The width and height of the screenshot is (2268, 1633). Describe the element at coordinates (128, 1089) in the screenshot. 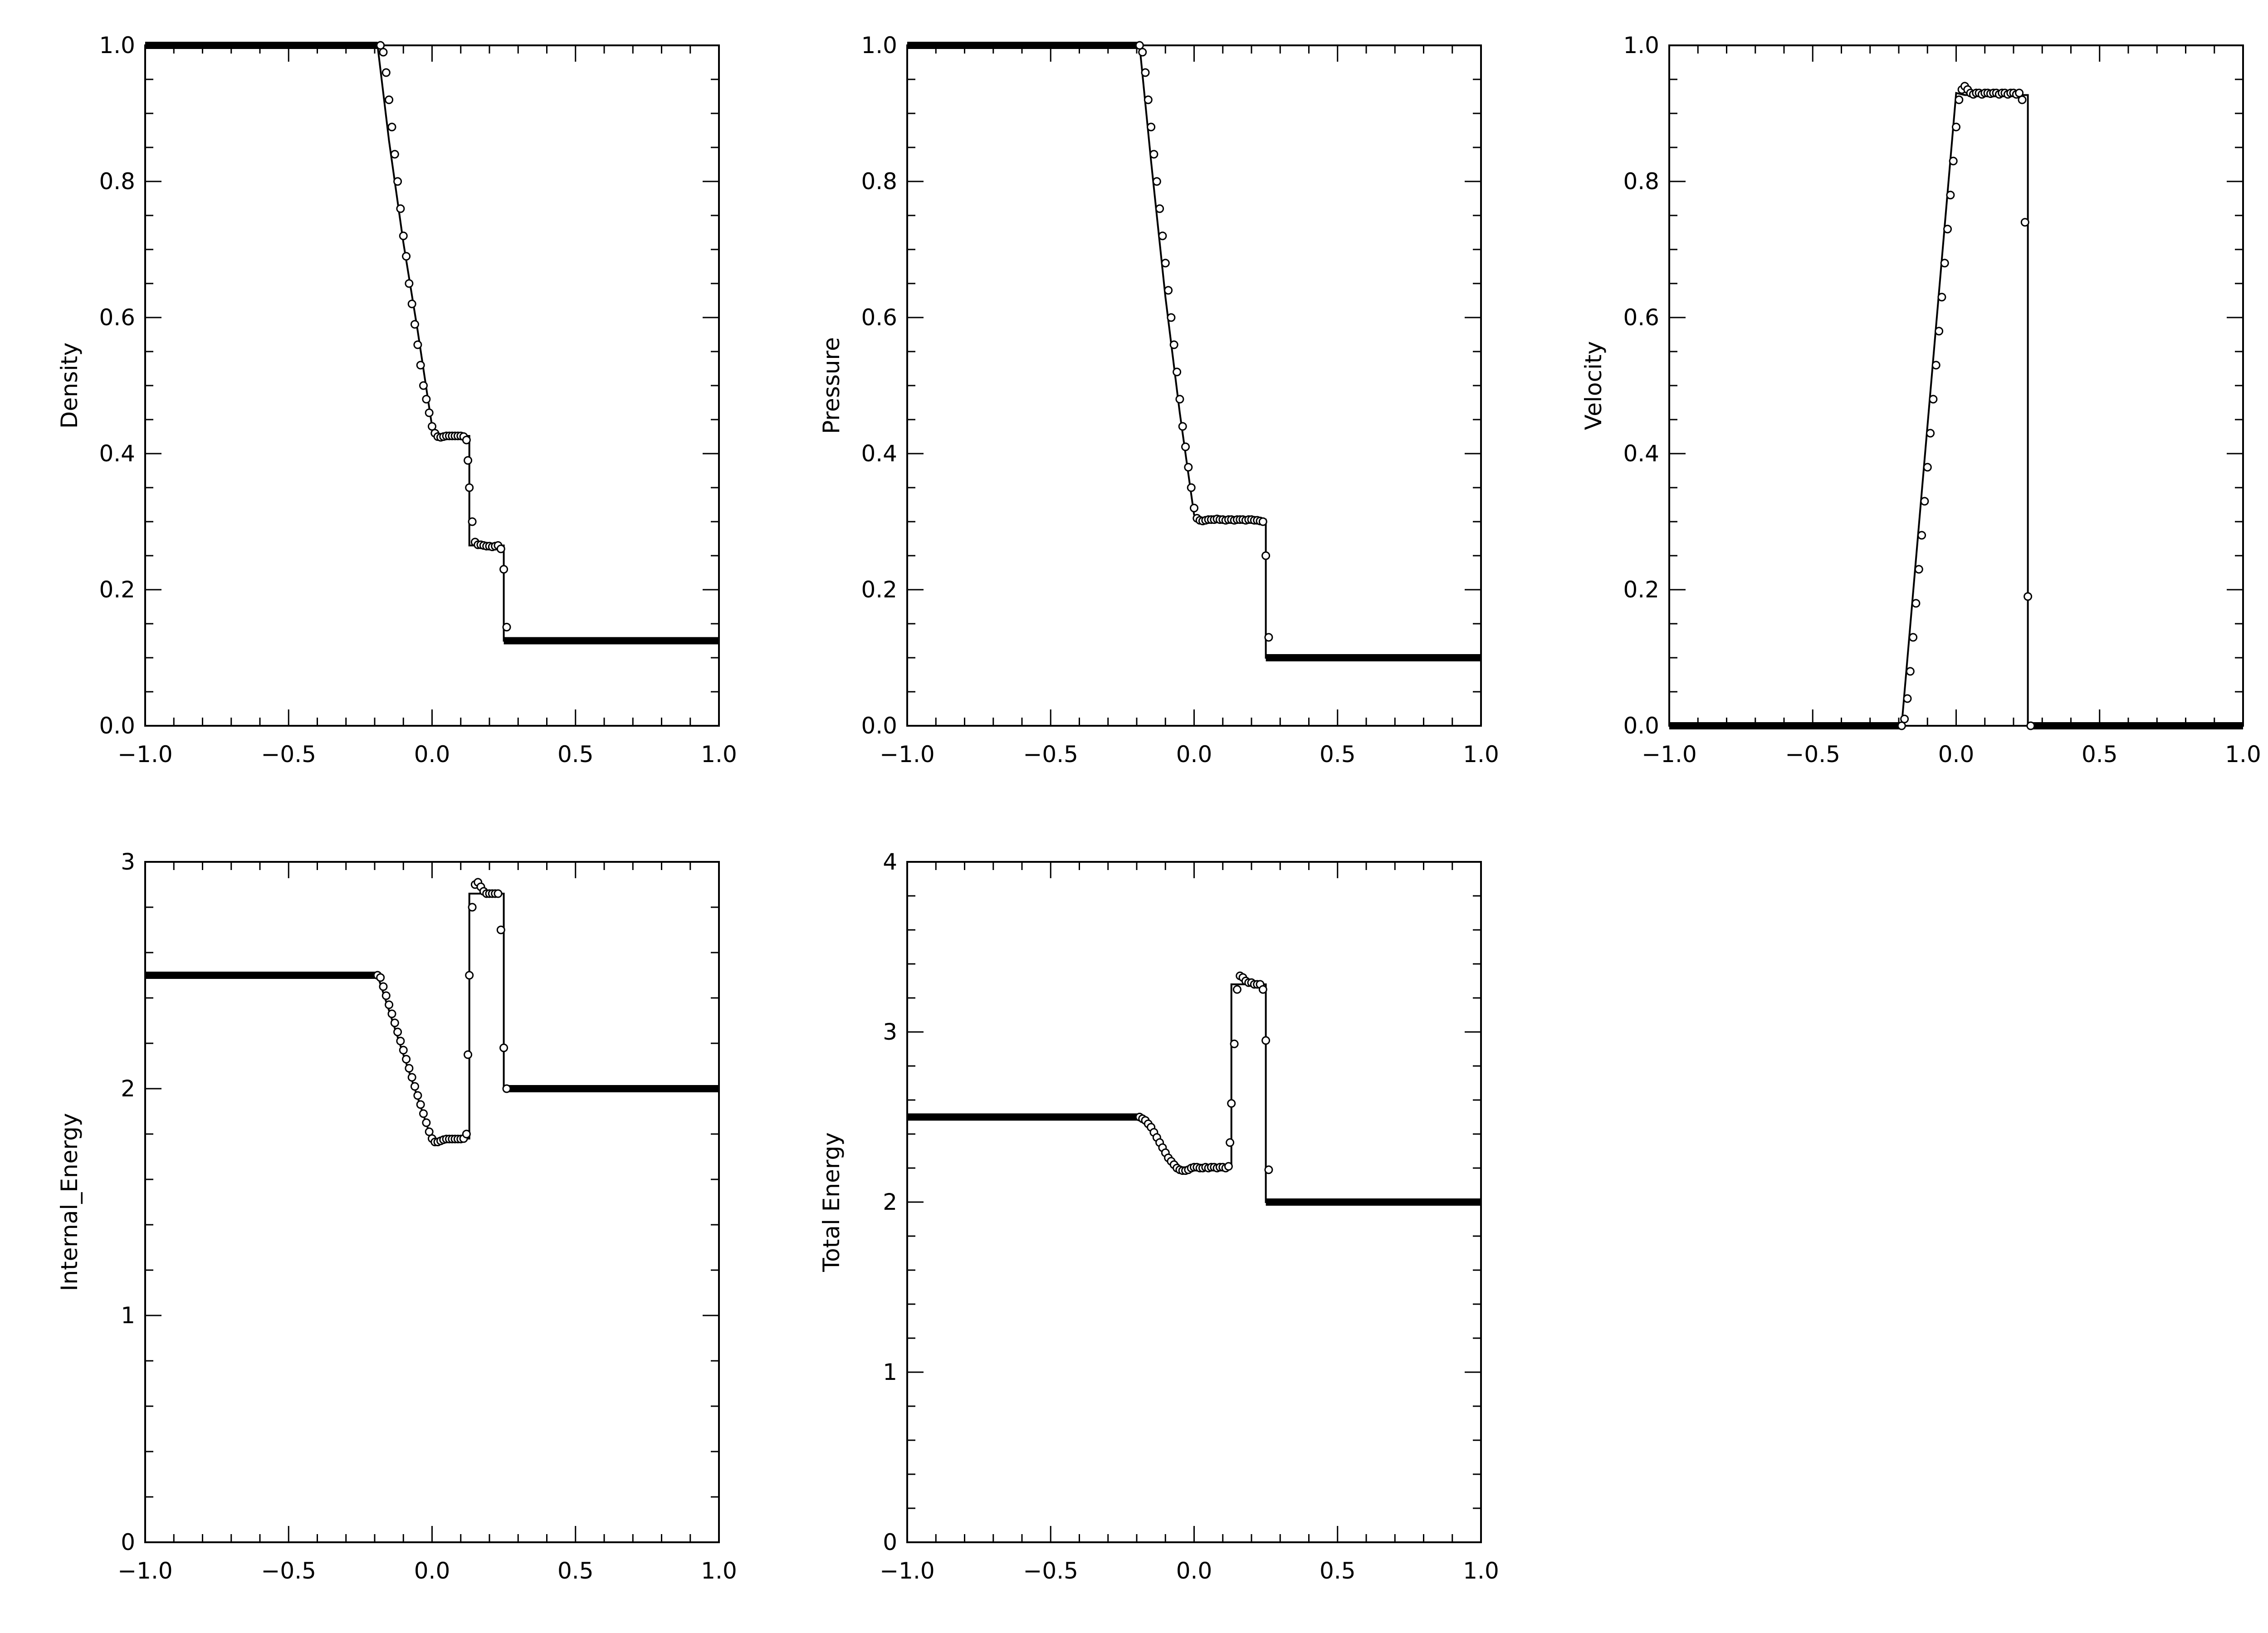

I see `y-tick-label: 2` at that location.